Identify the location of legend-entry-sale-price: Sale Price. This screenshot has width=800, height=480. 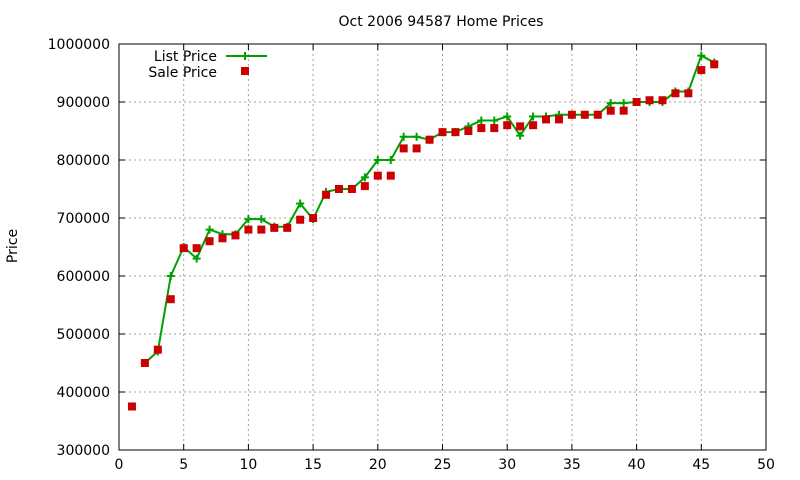
(198, 73).